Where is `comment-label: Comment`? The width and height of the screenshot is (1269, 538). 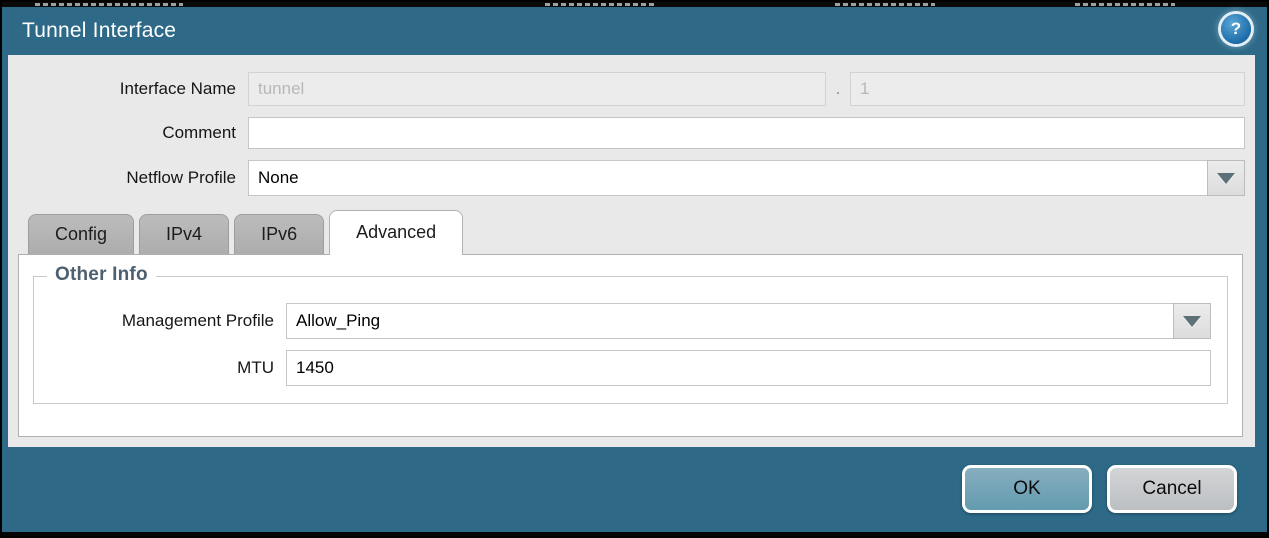
comment-label: Comment is located at coordinates (199, 132).